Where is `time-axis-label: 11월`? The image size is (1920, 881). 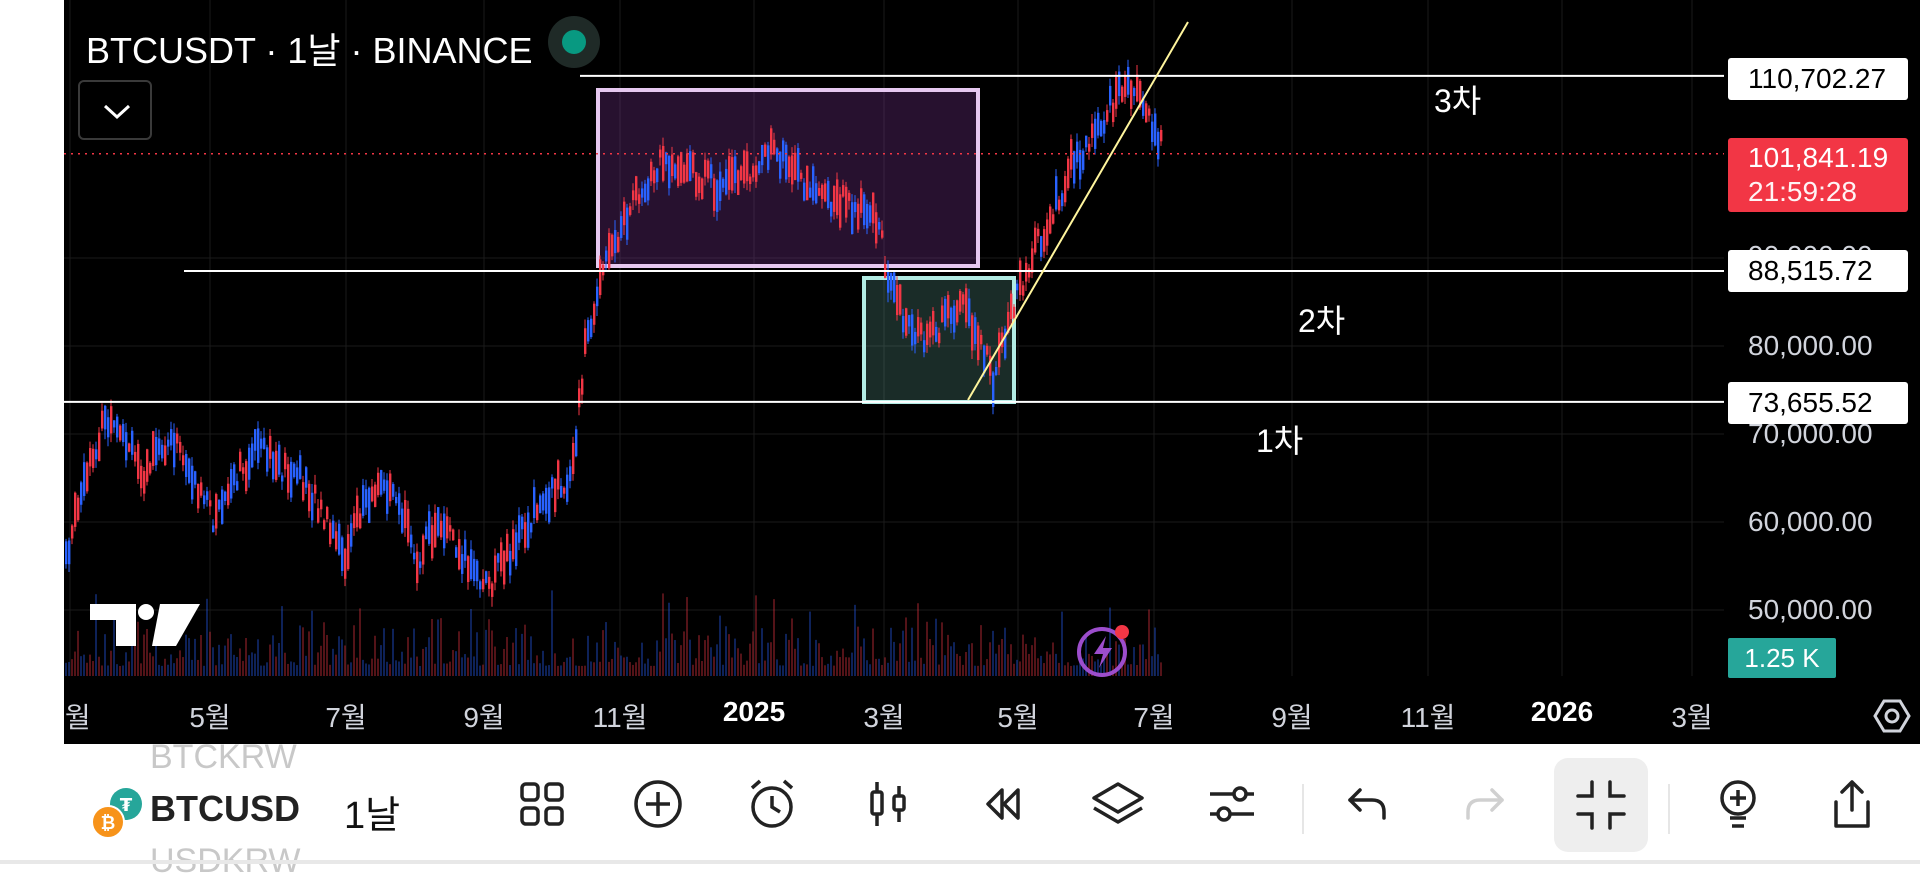 time-axis-label: 11월 is located at coordinates (1428, 717).